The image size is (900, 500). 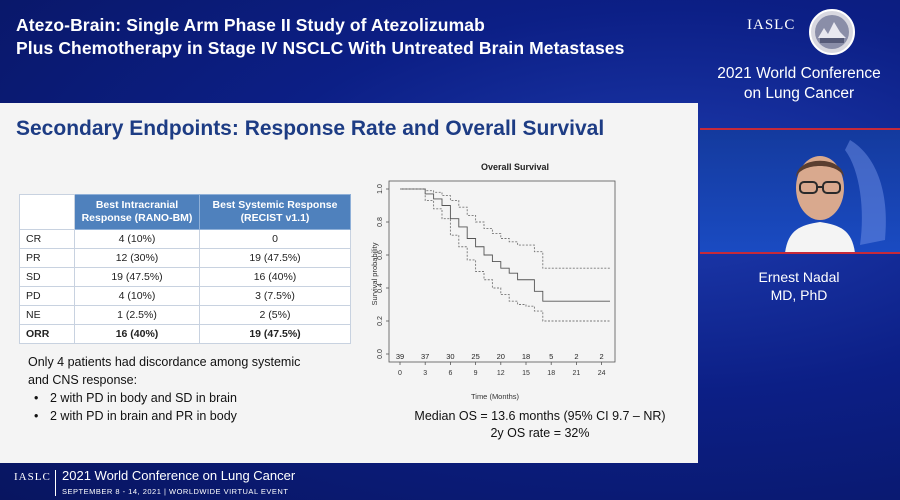 What do you see at coordinates (47, 239) in the screenshot?
I see `row-label: CR` at bounding box center [47, 239].